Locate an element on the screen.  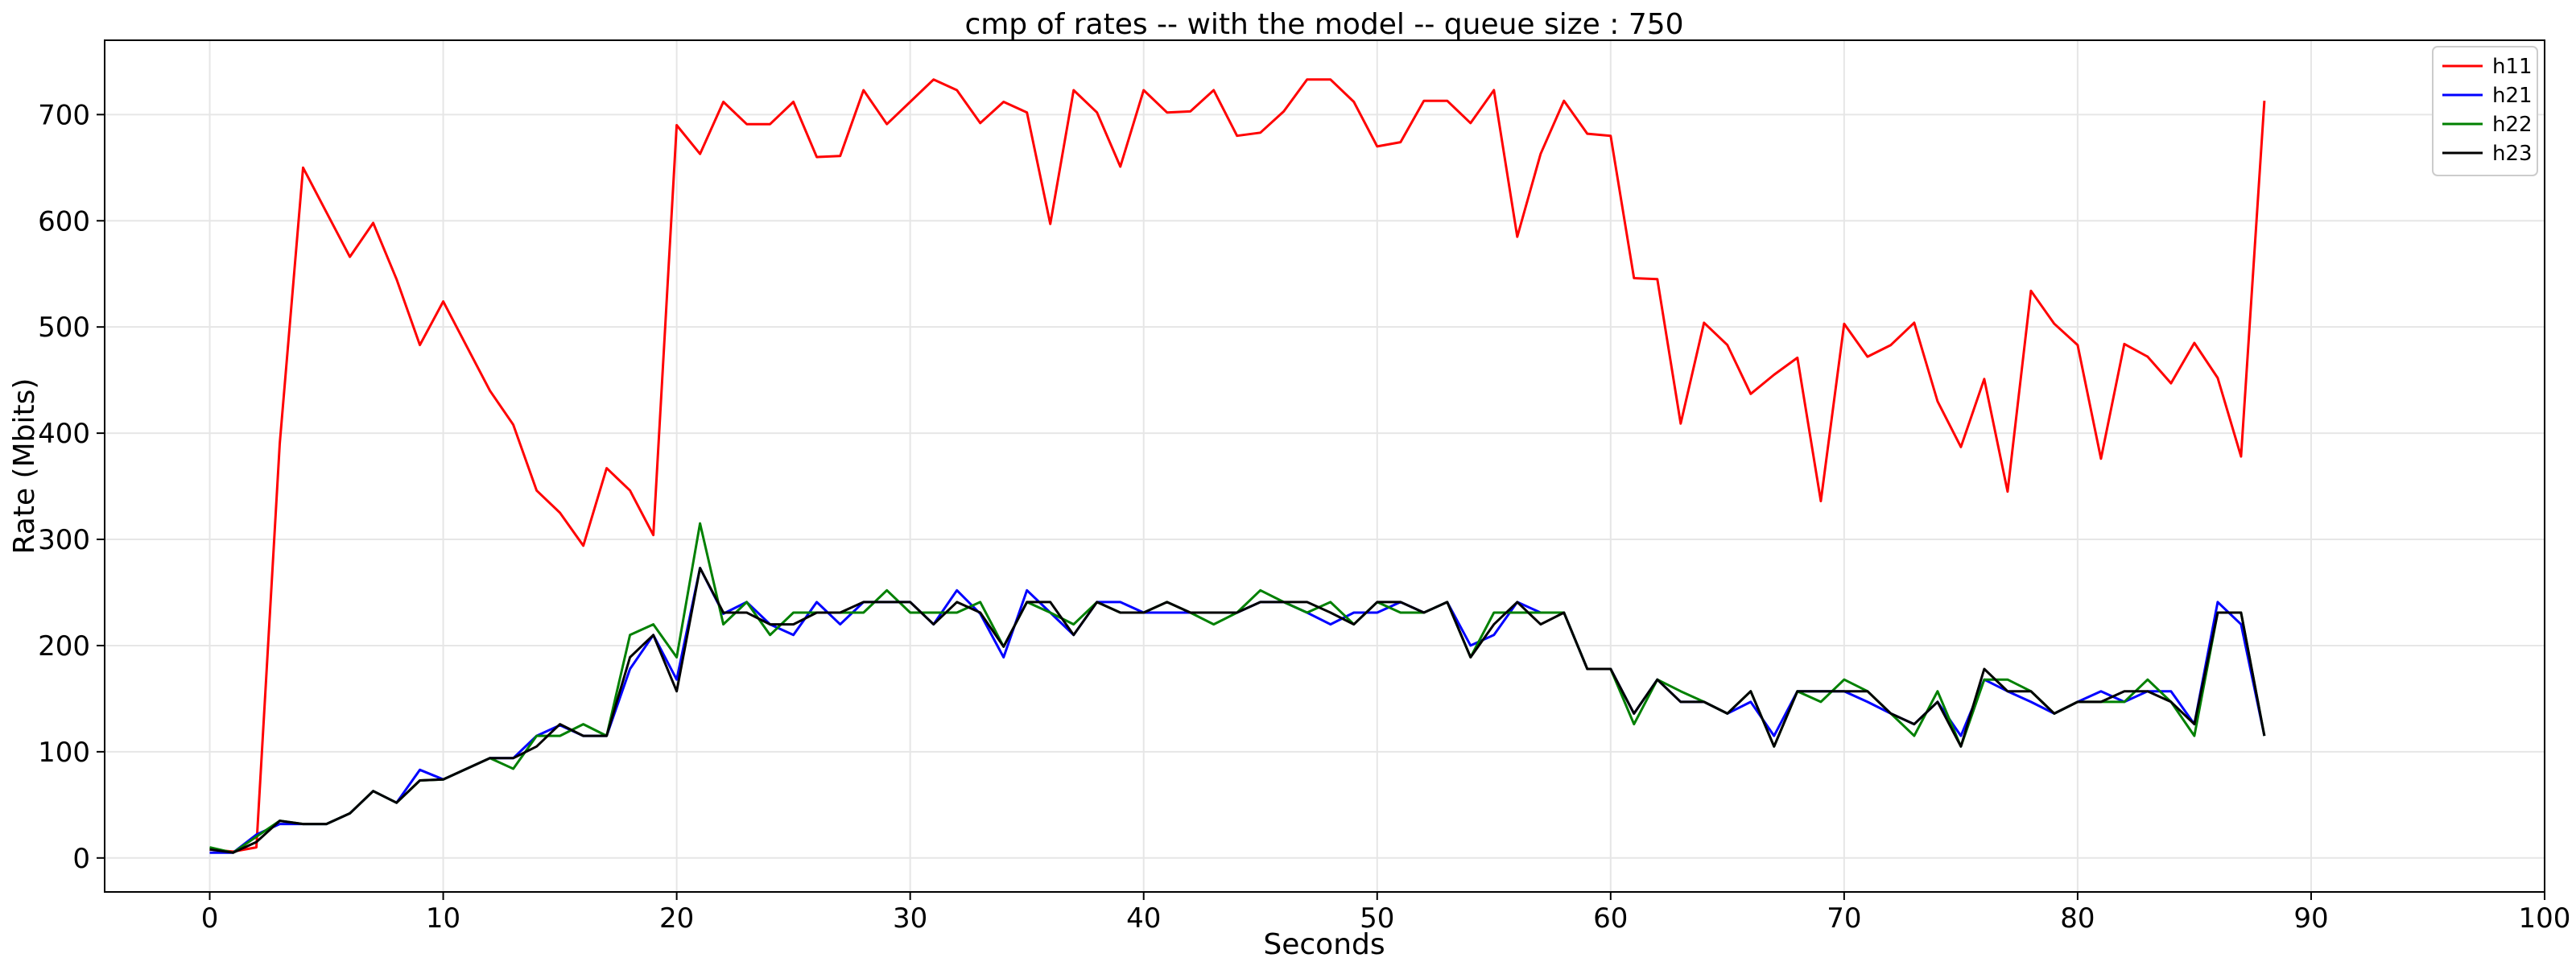
x-tick-label: 80 is located at coordinates (2077, 918).